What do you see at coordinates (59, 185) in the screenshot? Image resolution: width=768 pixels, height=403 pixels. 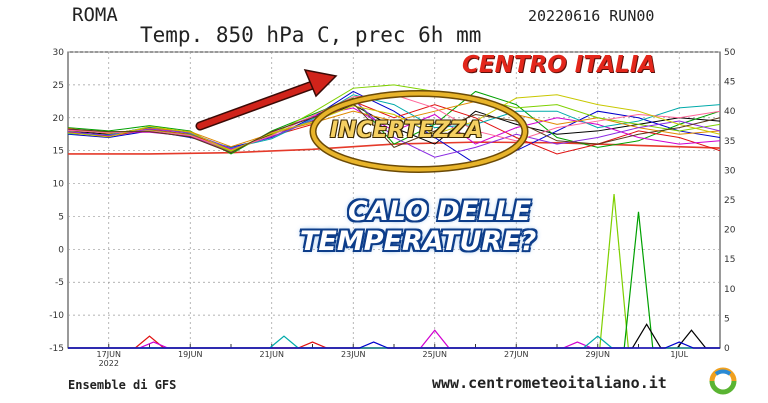 I see `y-left-tick-label: 10` at bounding box center [59, 185].